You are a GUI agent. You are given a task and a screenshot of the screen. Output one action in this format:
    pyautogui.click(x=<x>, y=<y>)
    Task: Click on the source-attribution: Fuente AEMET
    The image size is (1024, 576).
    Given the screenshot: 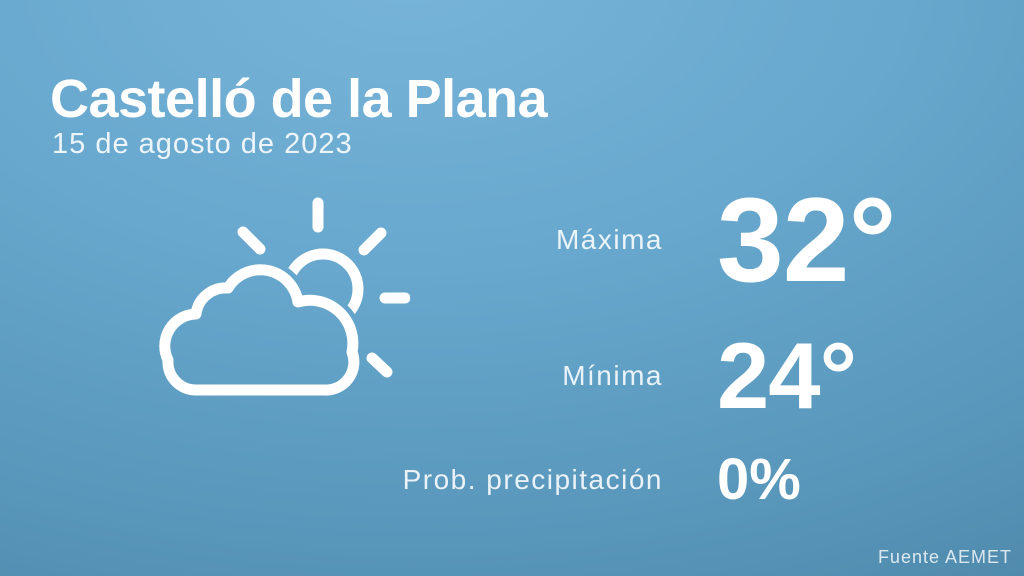 What is the action you would take?
    pyautogui.click(x=944, y=557)
    